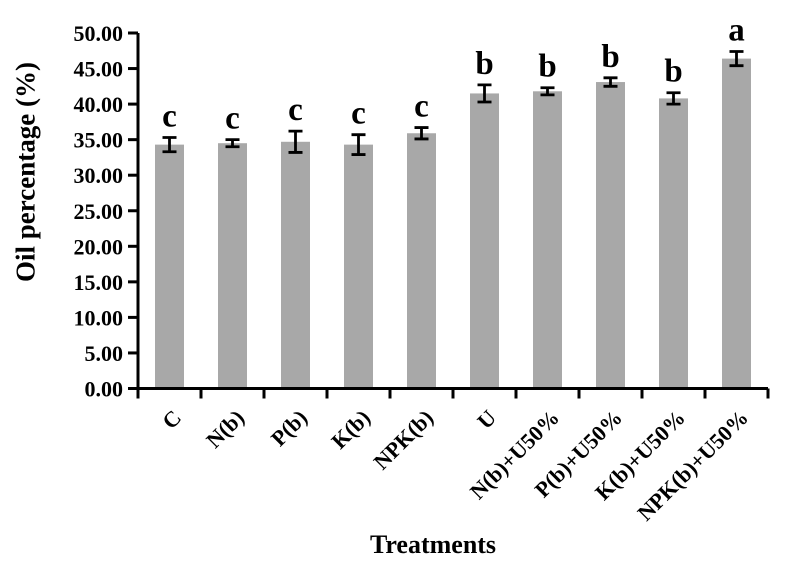 This screenshot has height=573, width=795. I want to click on y-tick-label: 20.00, so click(99, 246).